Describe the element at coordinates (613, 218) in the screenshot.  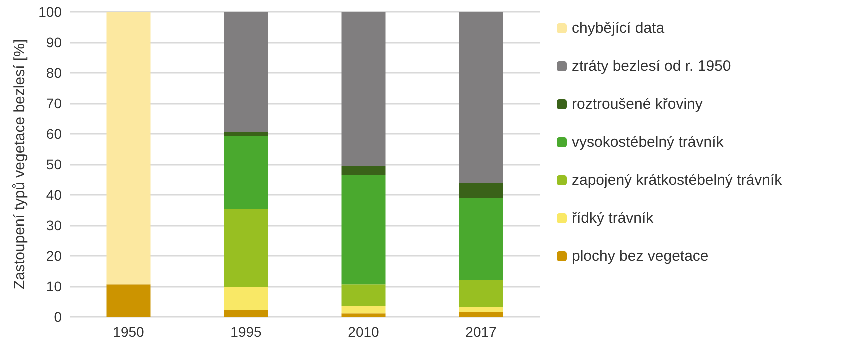
I see `legend-label: řídký trávník` at that location.